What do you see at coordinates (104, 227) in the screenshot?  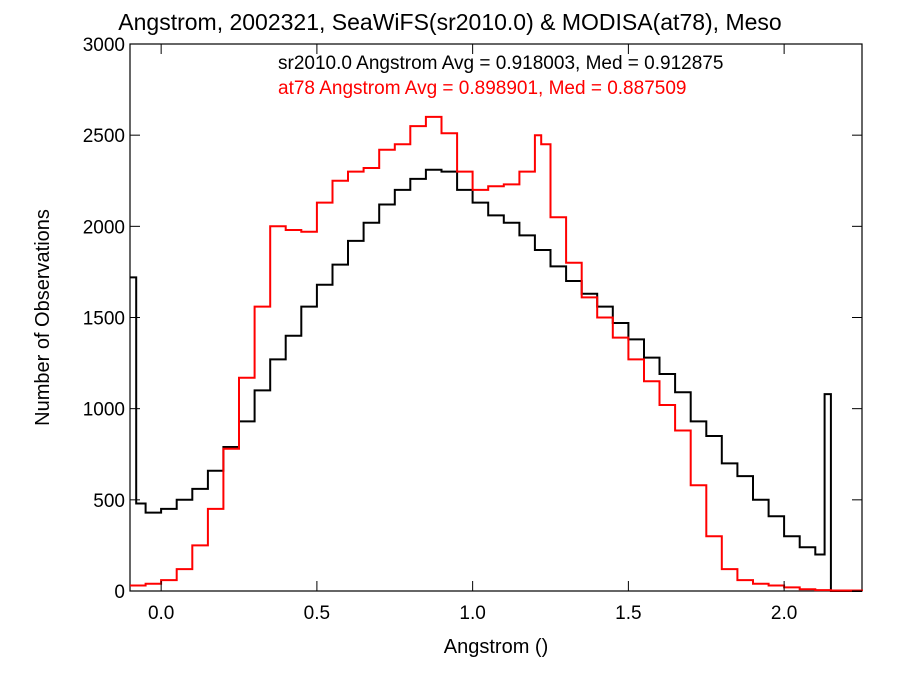 I see `y-tick-label: 2000` at bounding box center [104, 227].